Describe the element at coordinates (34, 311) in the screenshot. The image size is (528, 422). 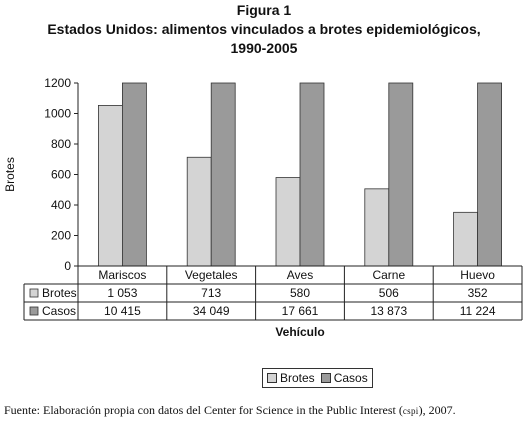
I see `table-swatch-casos` at that location.